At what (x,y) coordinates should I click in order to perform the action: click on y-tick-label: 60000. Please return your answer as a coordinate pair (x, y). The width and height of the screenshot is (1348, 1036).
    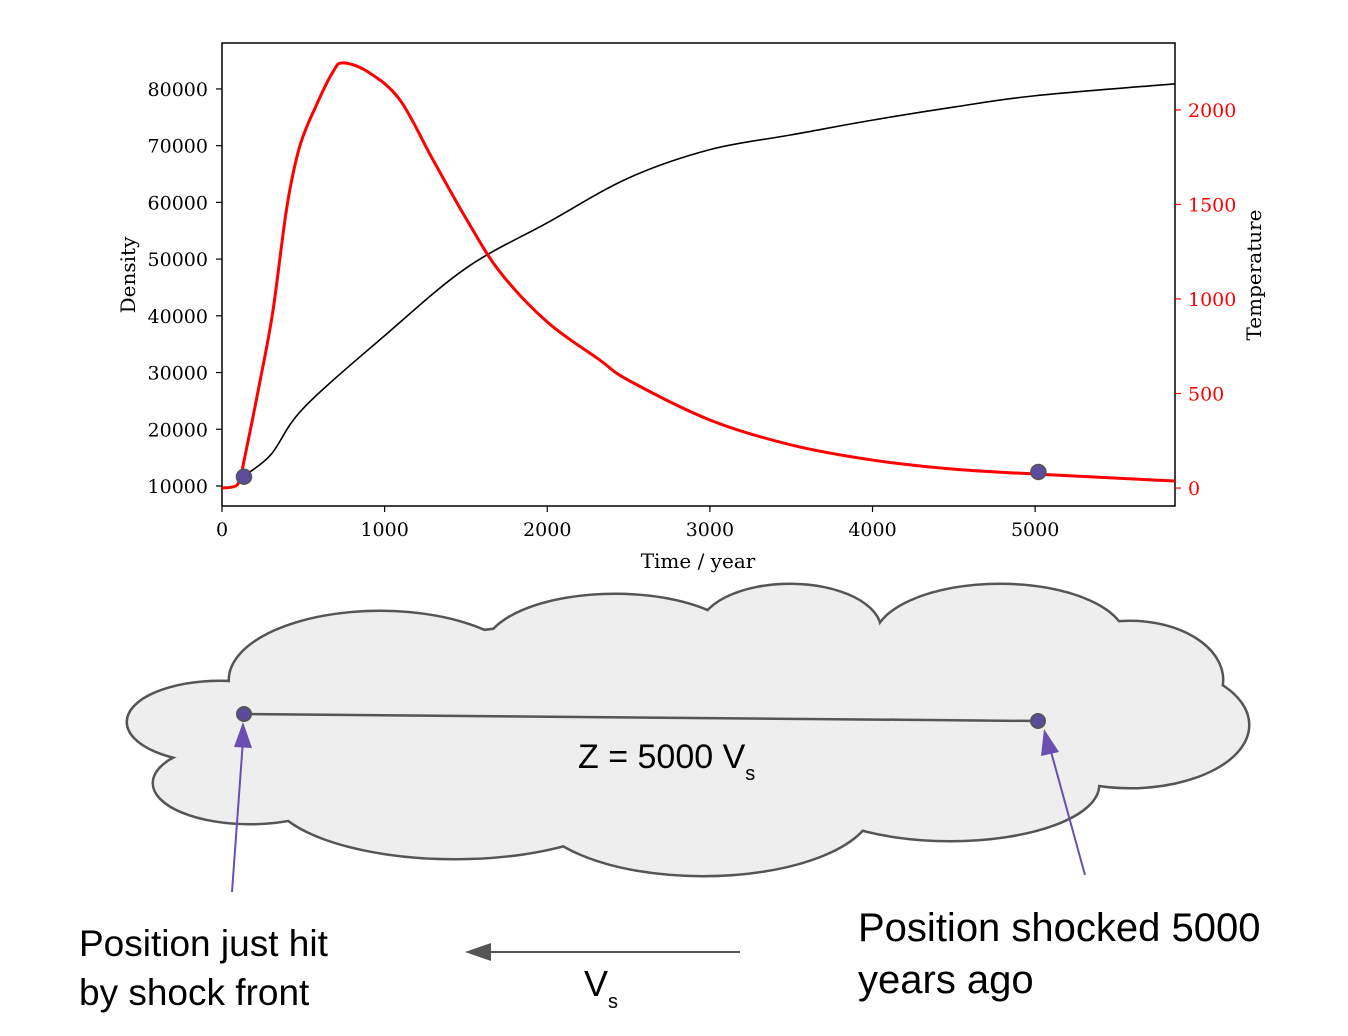
    Looking at the image, I should click on (178, 203).